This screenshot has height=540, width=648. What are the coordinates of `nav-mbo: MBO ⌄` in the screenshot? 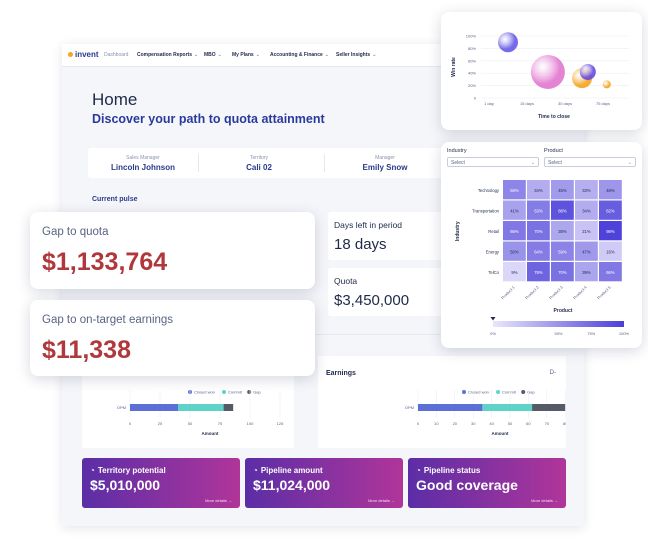 It's located at (213, 55).